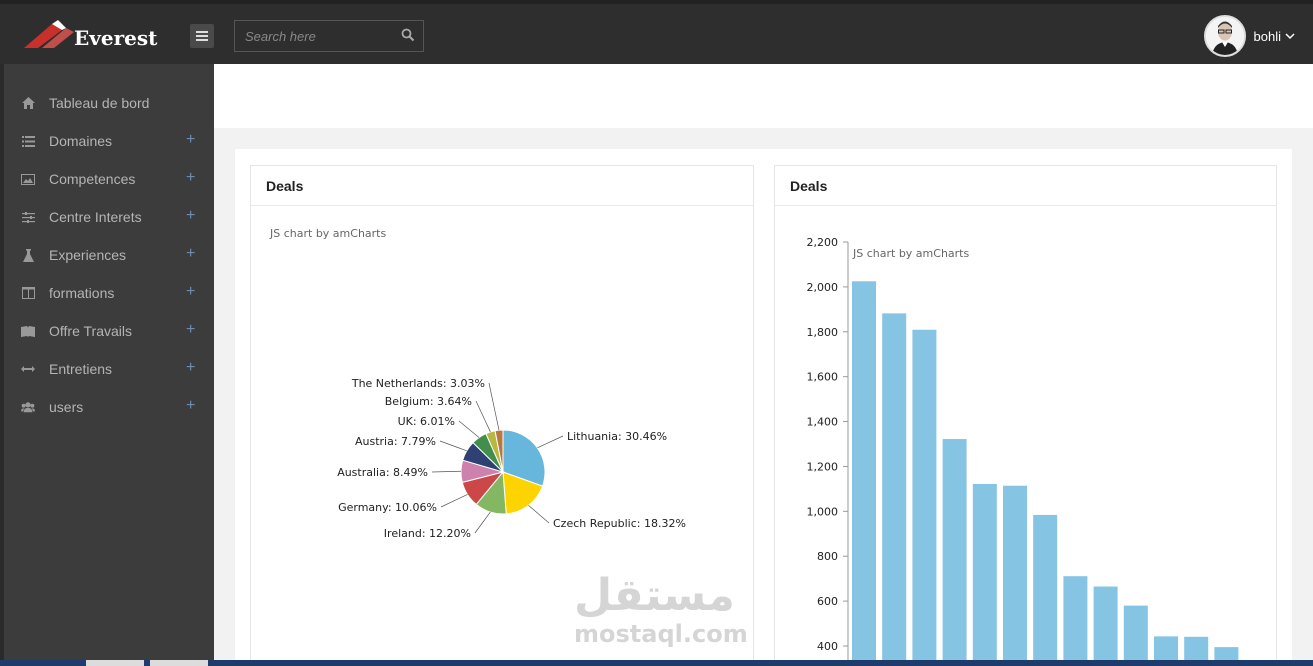  I want to click on sidebar-item-label: Centre Interets, so click(95, 217).